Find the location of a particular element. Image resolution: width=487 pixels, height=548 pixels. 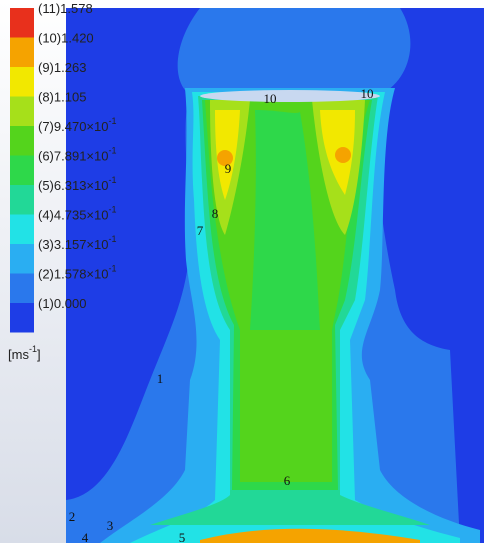

legend-label: (2)1.578×10-1 is located at coordinates (77, 273).